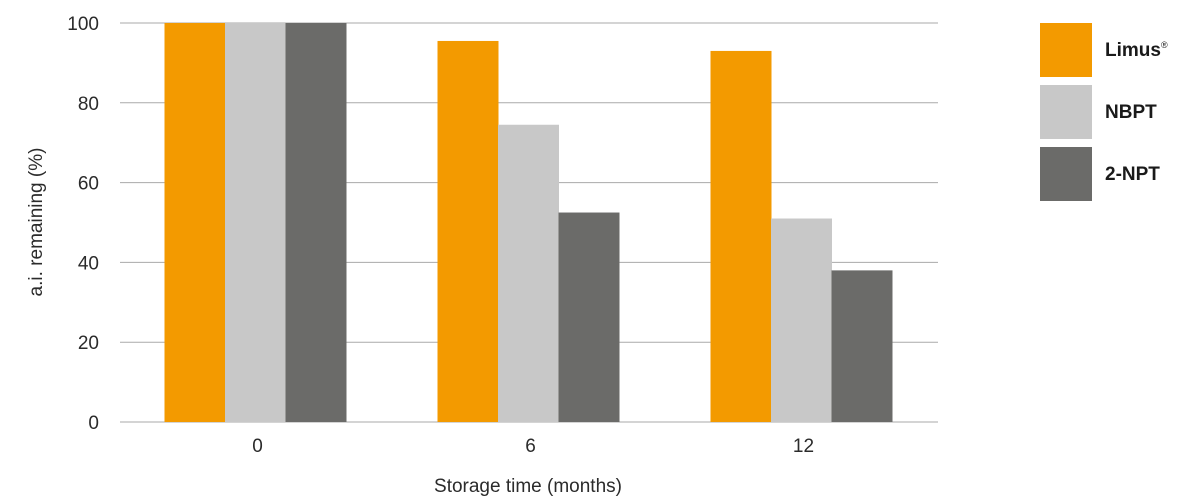  What do you see at coordinates (528, 486) in the screenshot?
I see `x-axis-label: Storage time (months)` at bounding box center [528, 486].